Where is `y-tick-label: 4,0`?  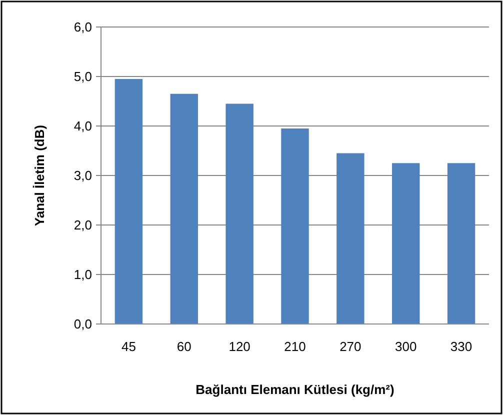 y-tick-label: 4,0 is located at coordinates (83, 126).